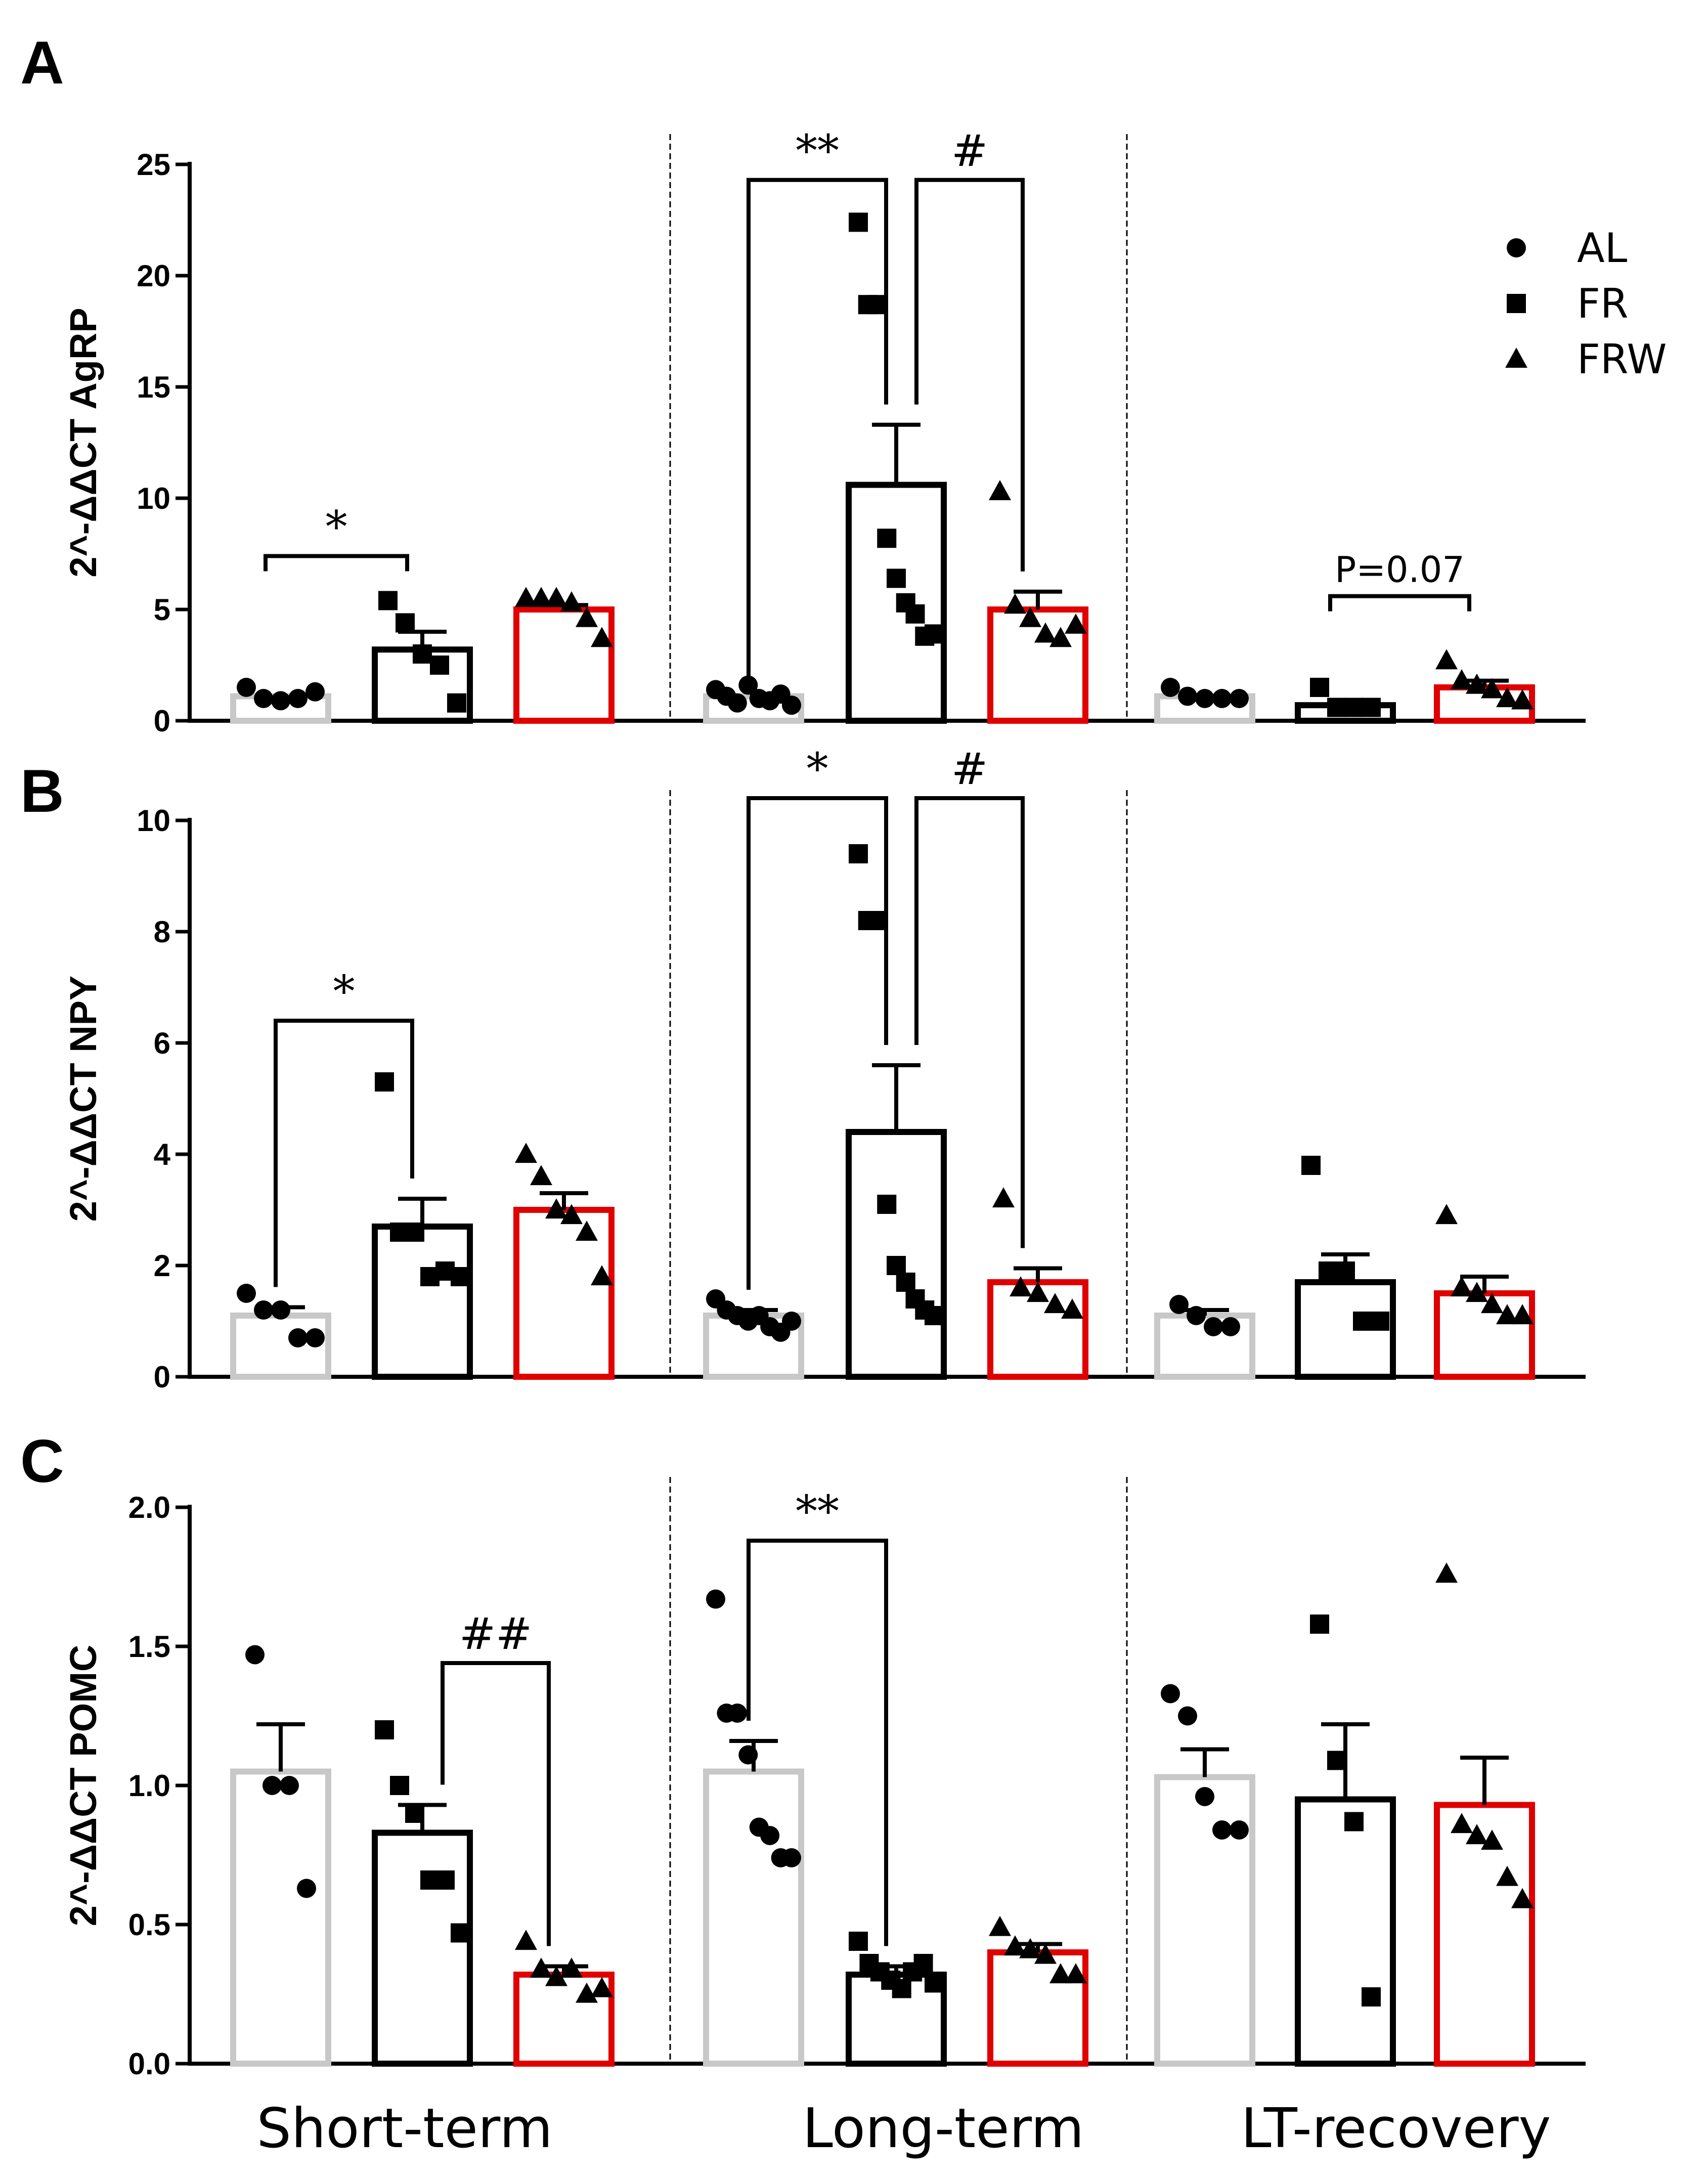  What do you see at coordinates (153, 165) in the screenshot?
I see `y-tick-label: 25` at bounding box center [153, 165].